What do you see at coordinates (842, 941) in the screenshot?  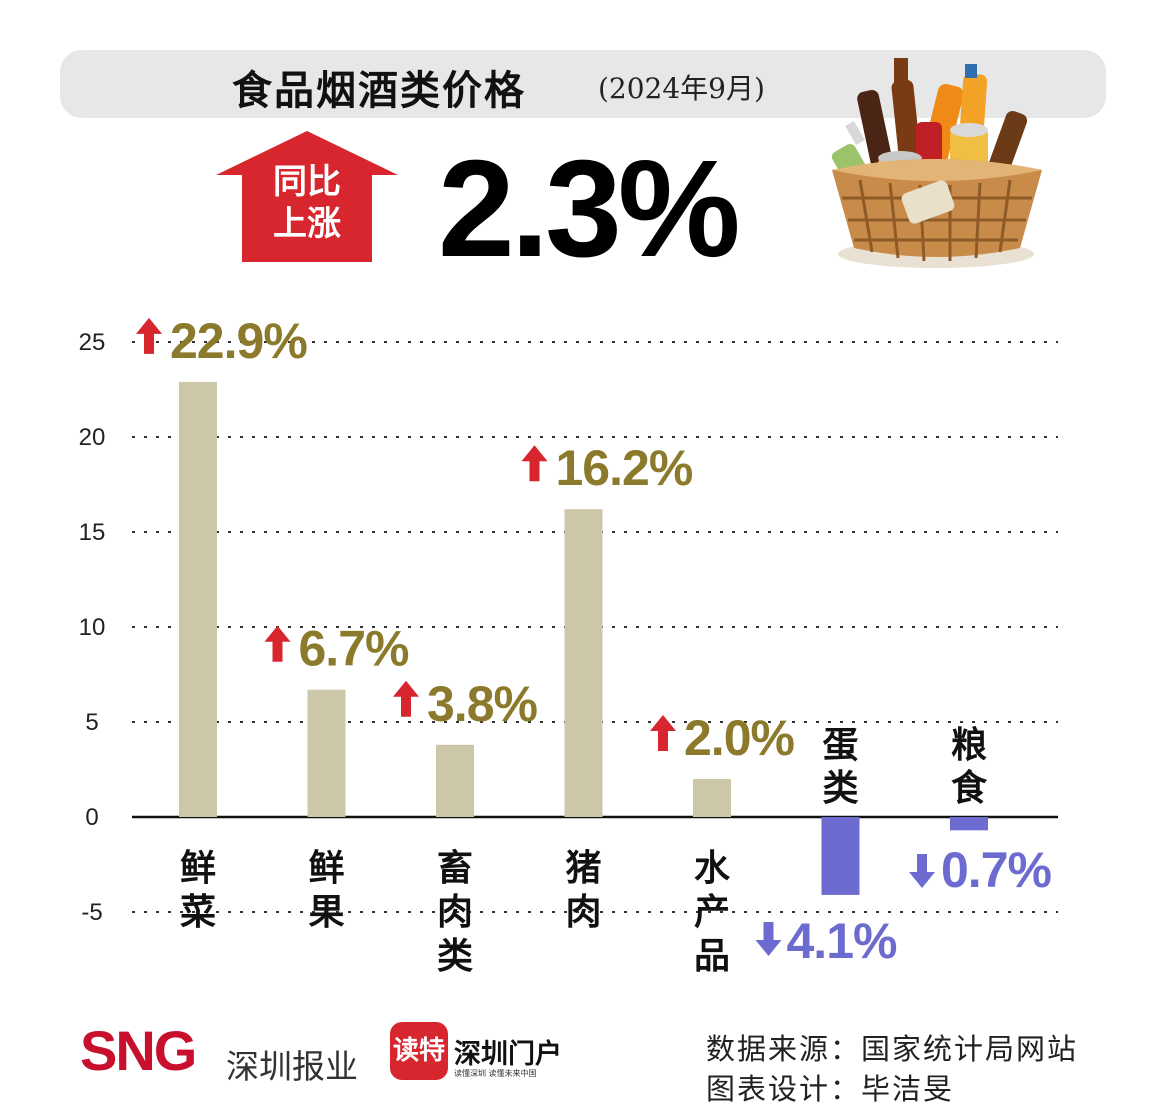 I see `data-label: 4.1%` at bounding box center [842, 941].